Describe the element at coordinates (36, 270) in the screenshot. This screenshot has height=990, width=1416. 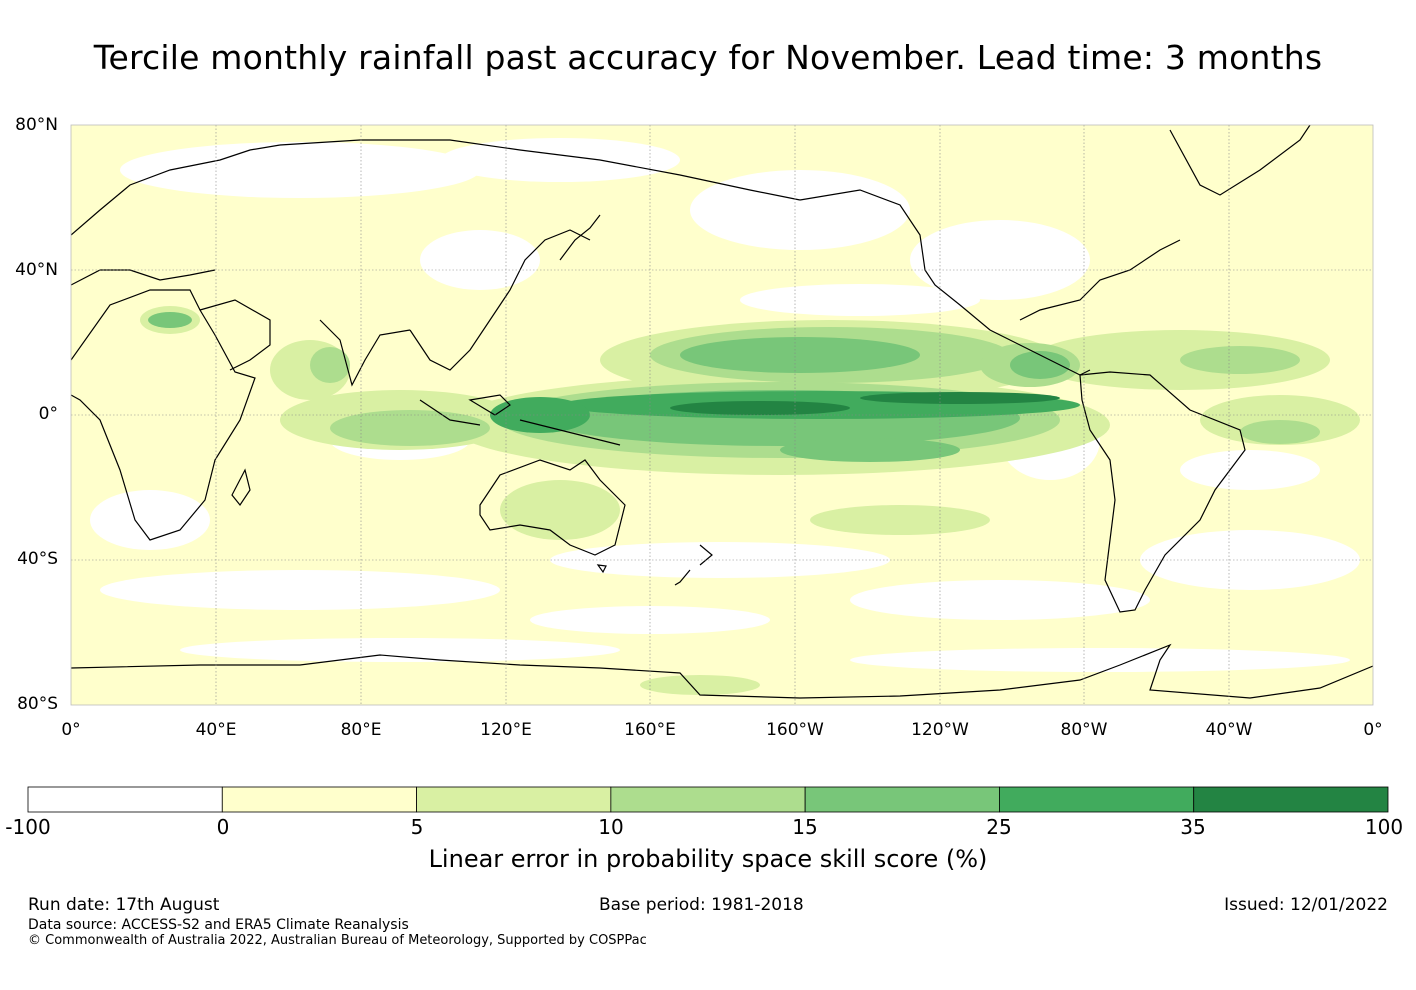
I see `lat-label: 40°N` at that location.